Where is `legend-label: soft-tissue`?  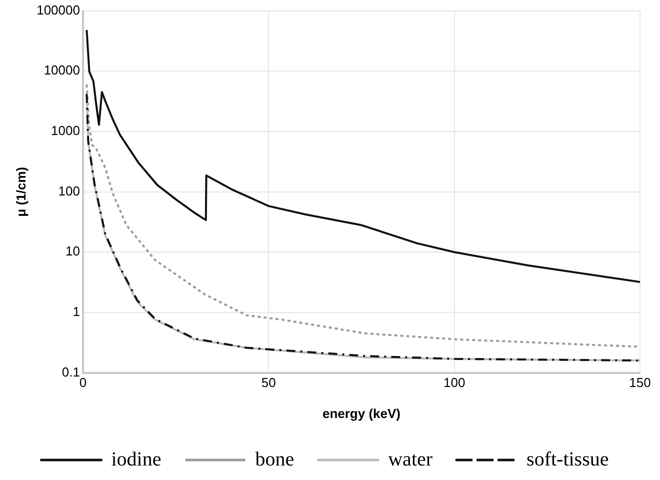
legend-label: soft-tissue is located at coordinates (567, 459).